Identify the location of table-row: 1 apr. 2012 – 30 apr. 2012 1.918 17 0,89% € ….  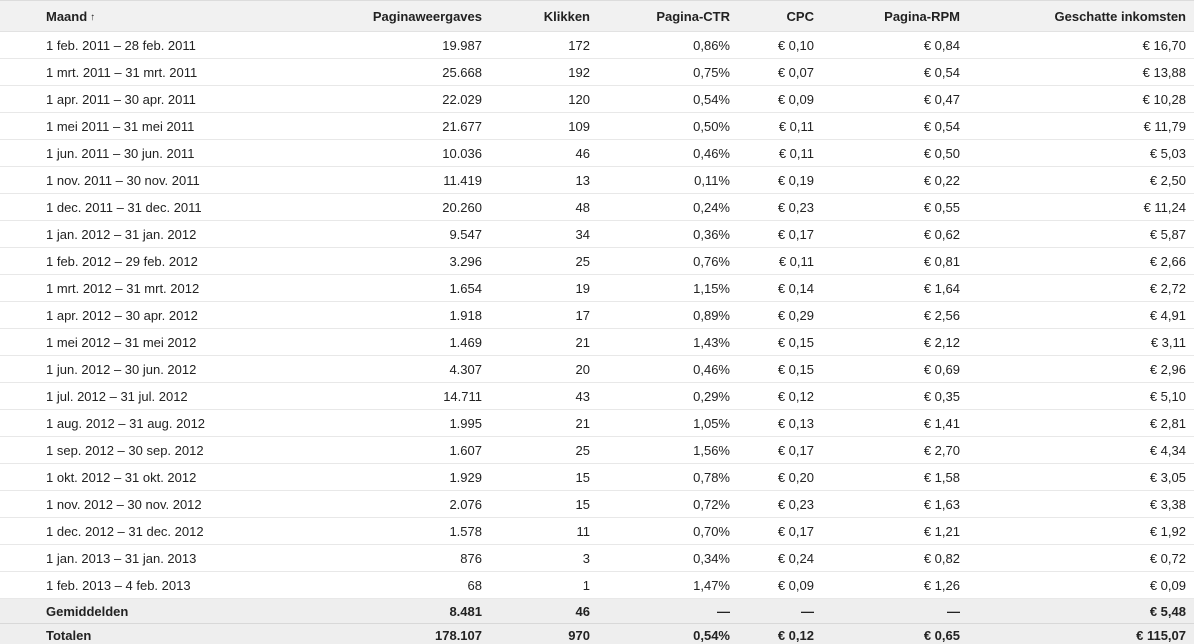
(597, 315).